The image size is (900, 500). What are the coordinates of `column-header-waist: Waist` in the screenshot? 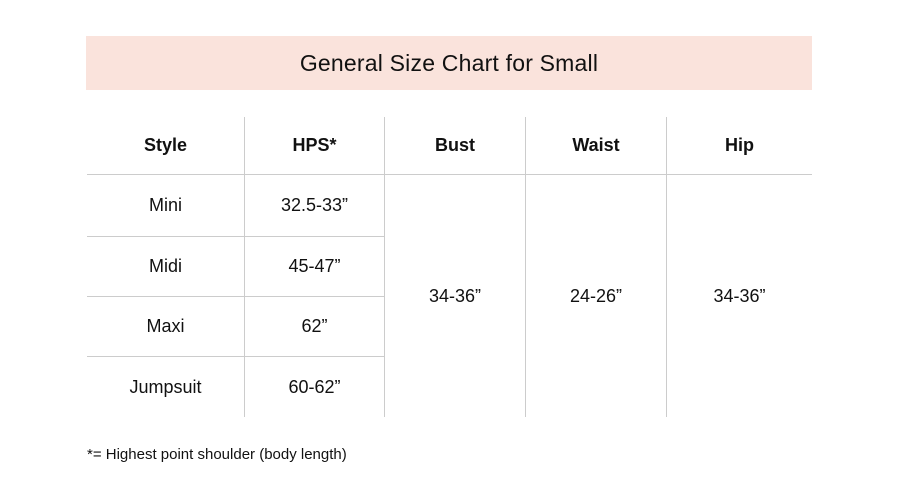 It's located at (595, 146).